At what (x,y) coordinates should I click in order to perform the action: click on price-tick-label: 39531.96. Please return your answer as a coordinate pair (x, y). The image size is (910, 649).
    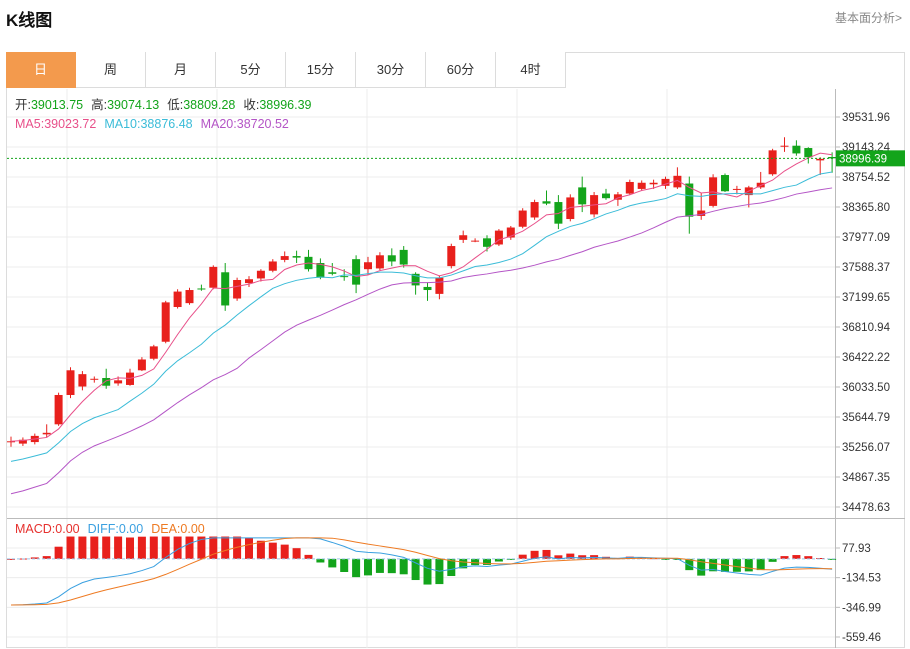
    Looking at the image, I should click on (866, 118).